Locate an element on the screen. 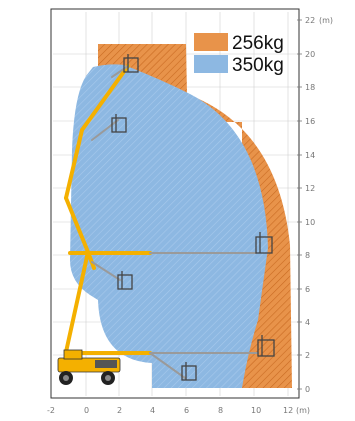  y-tick-label: 16 is located at coordinates (310, 121).